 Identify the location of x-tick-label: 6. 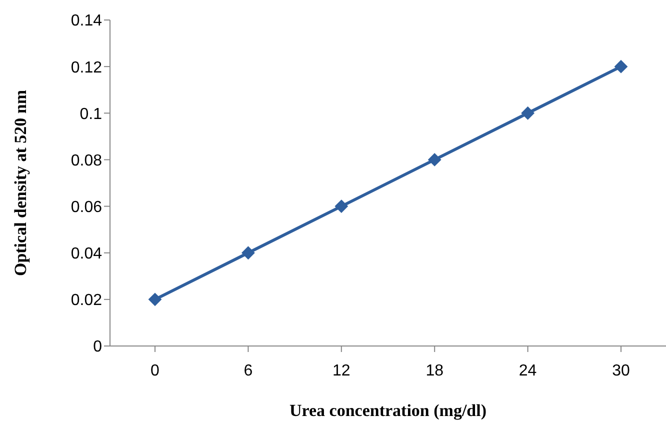
(248, 371).